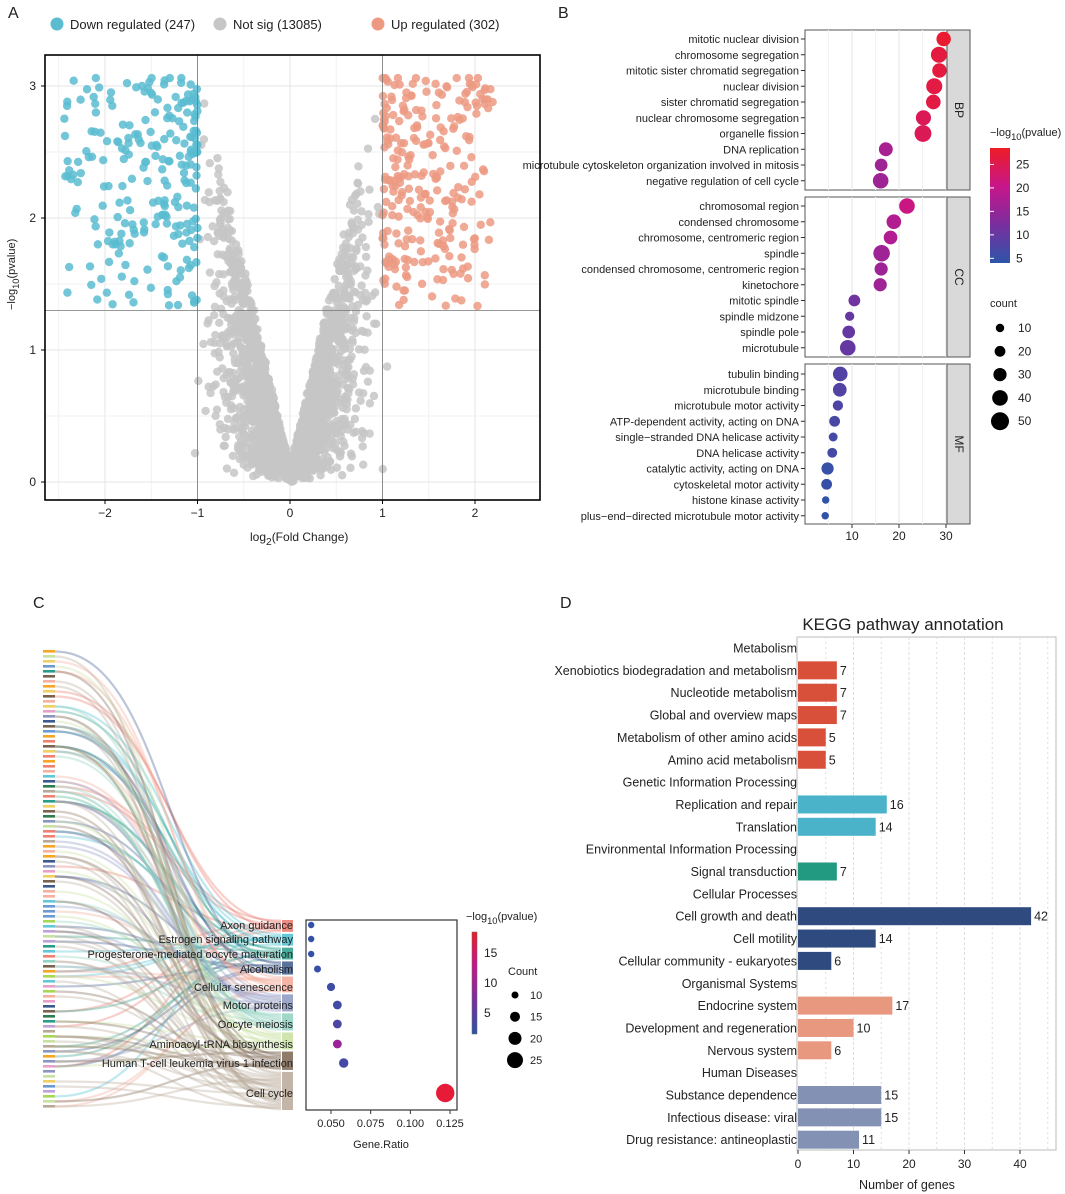 This screenshot has width=1065, height=1194. What do you see at coordinates (536, 1018) in the screenshot?
I see `size-legend-label: 15` at bounding box center [536, 1018].